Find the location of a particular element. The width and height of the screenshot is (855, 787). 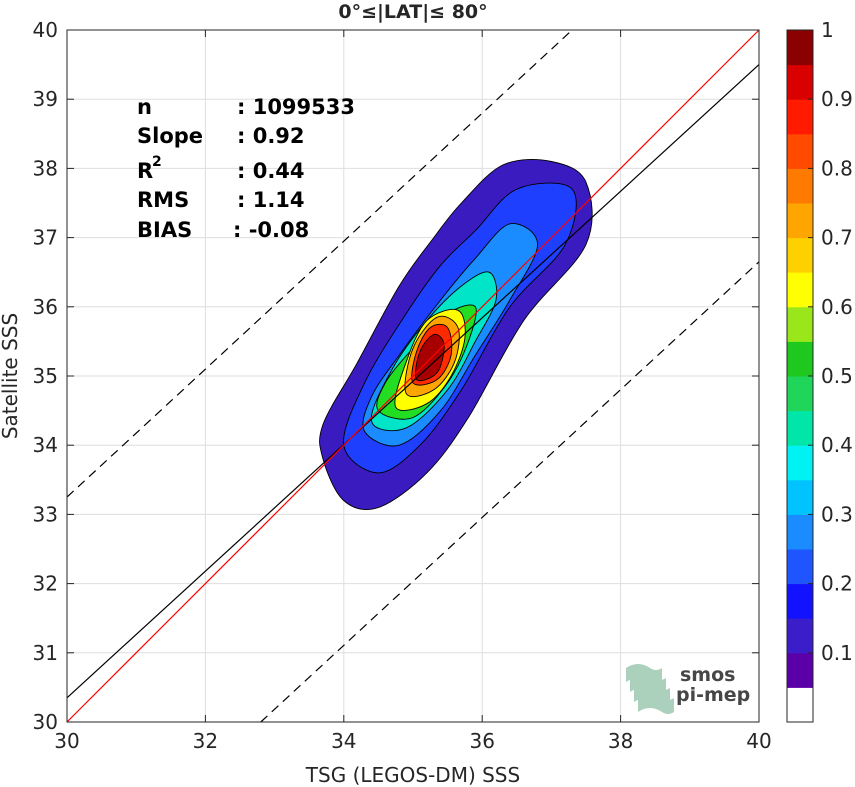

x-tick-label: 40 is located at coordinates (758, 741).